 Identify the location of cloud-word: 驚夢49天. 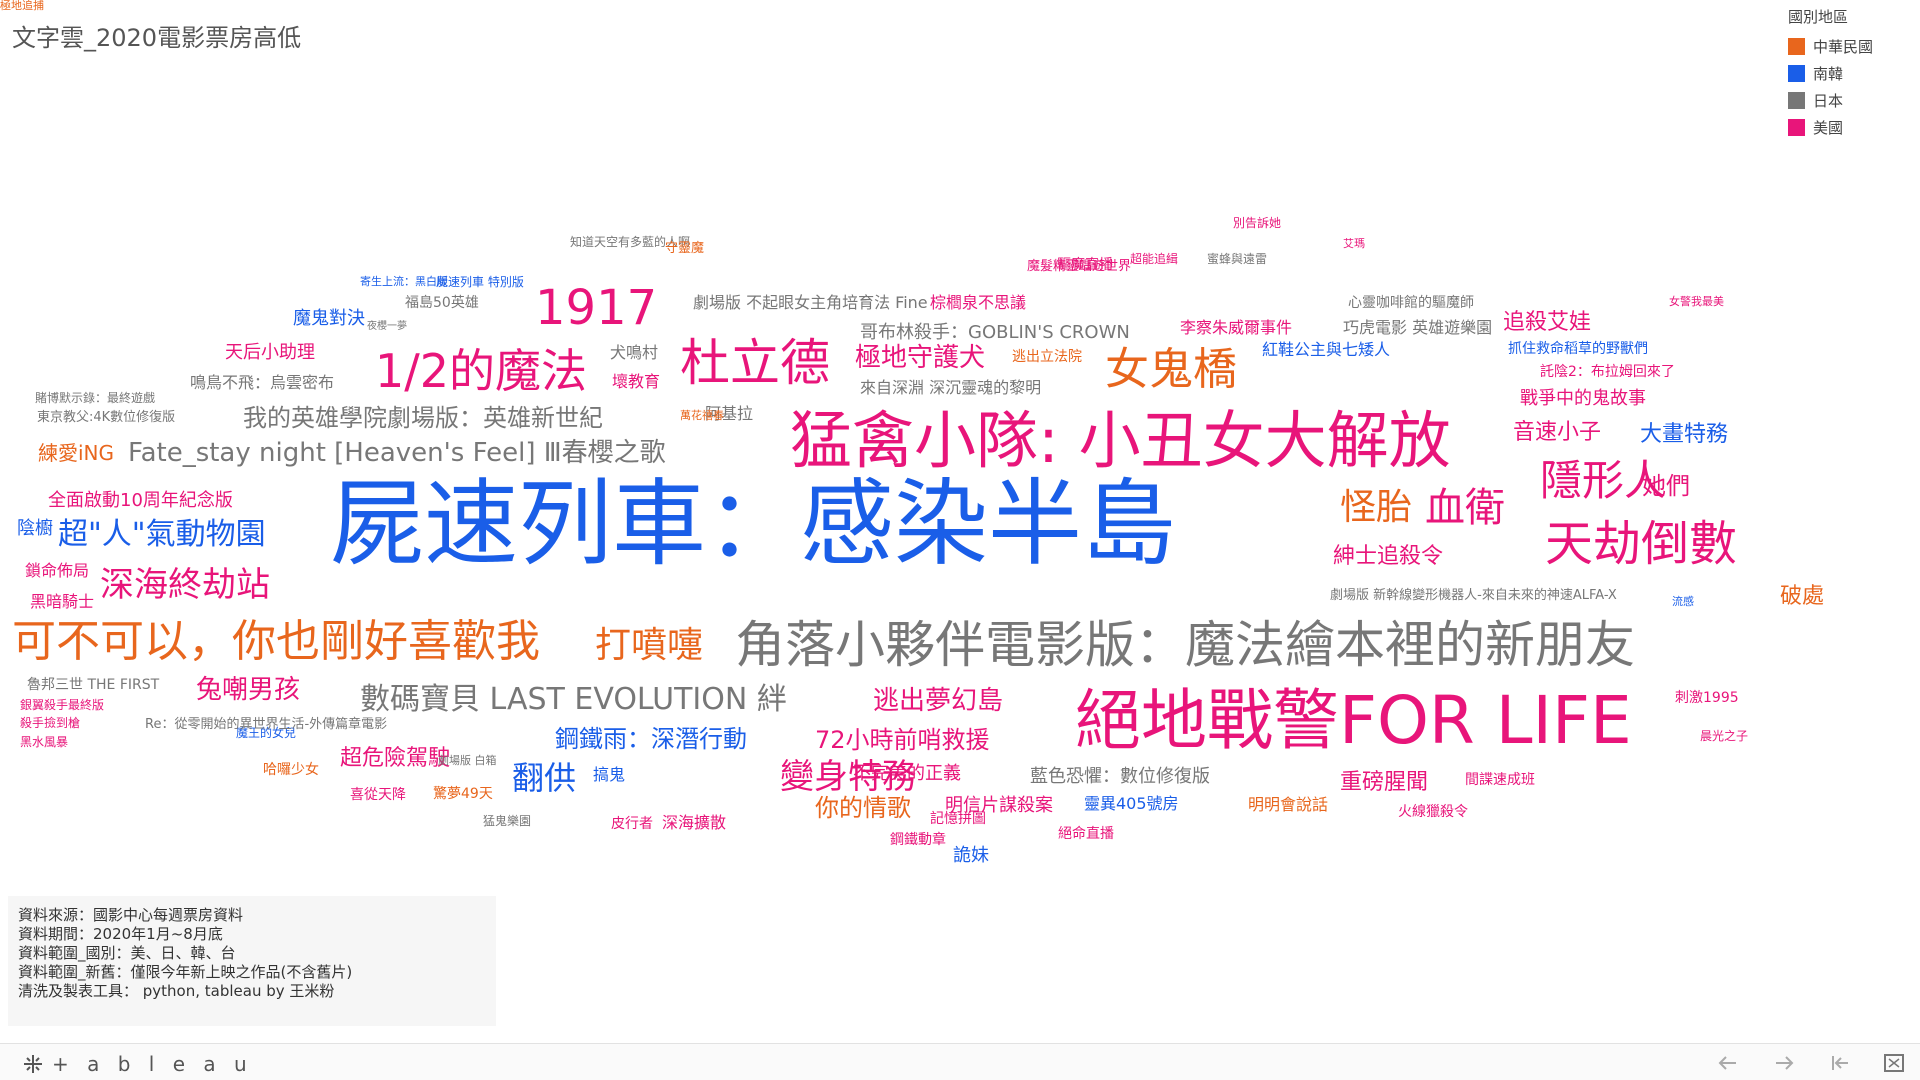
(463, 794).